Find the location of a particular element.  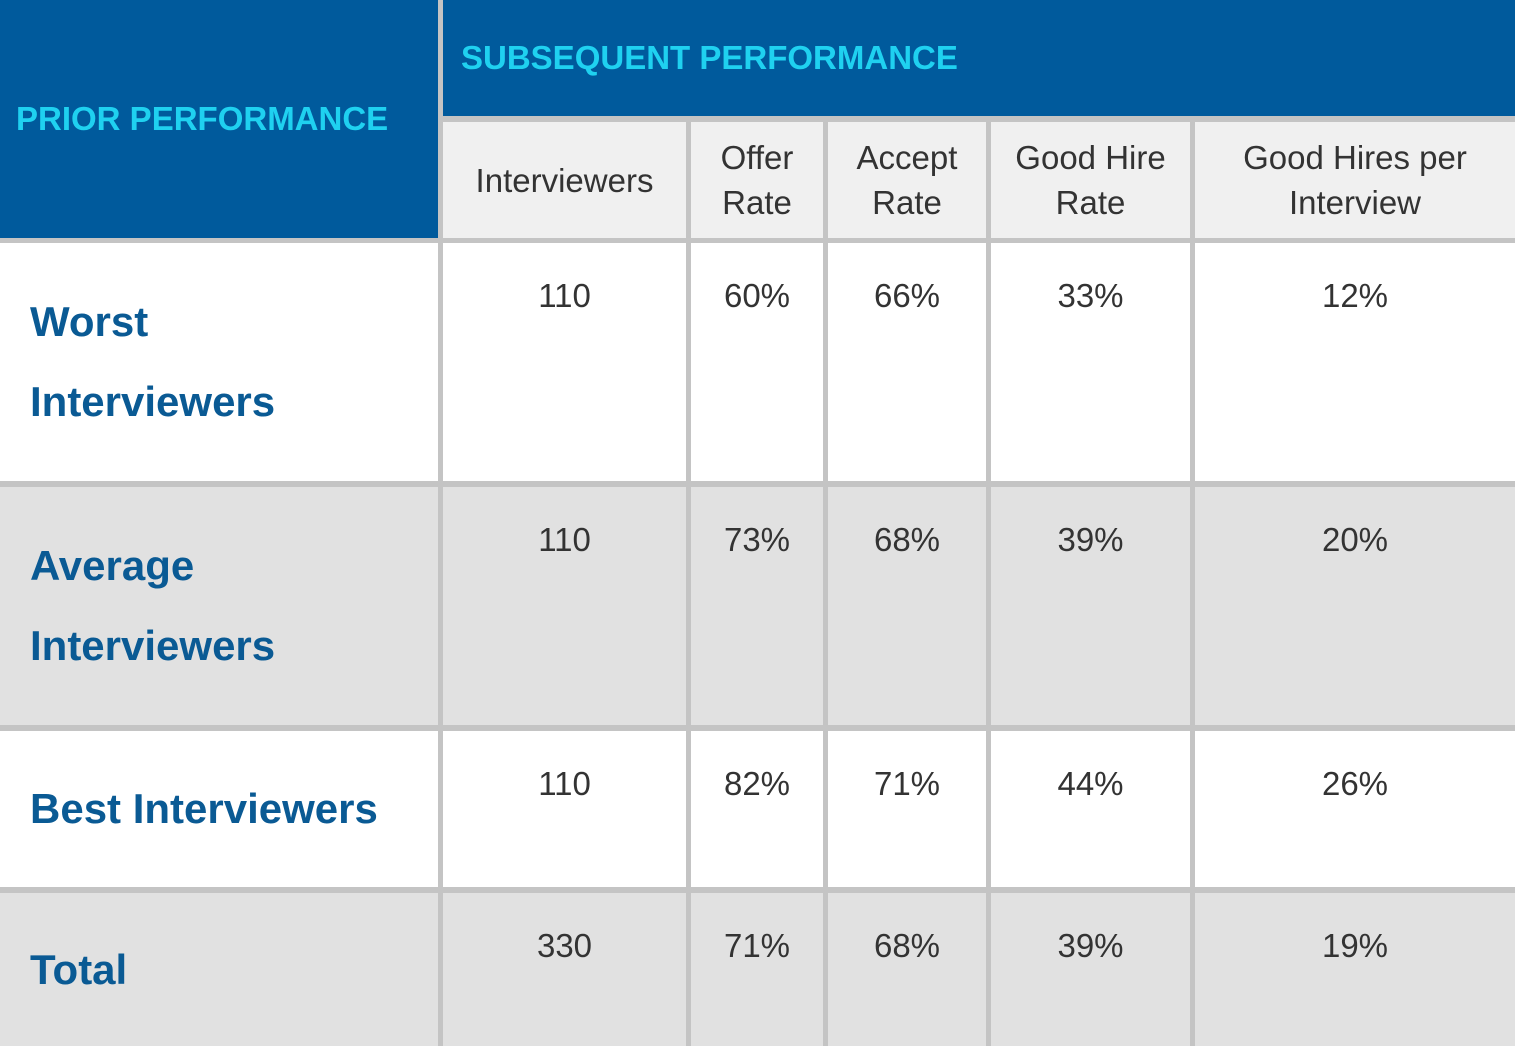

cell-value: 26% is located at coordinates (1355, 783).